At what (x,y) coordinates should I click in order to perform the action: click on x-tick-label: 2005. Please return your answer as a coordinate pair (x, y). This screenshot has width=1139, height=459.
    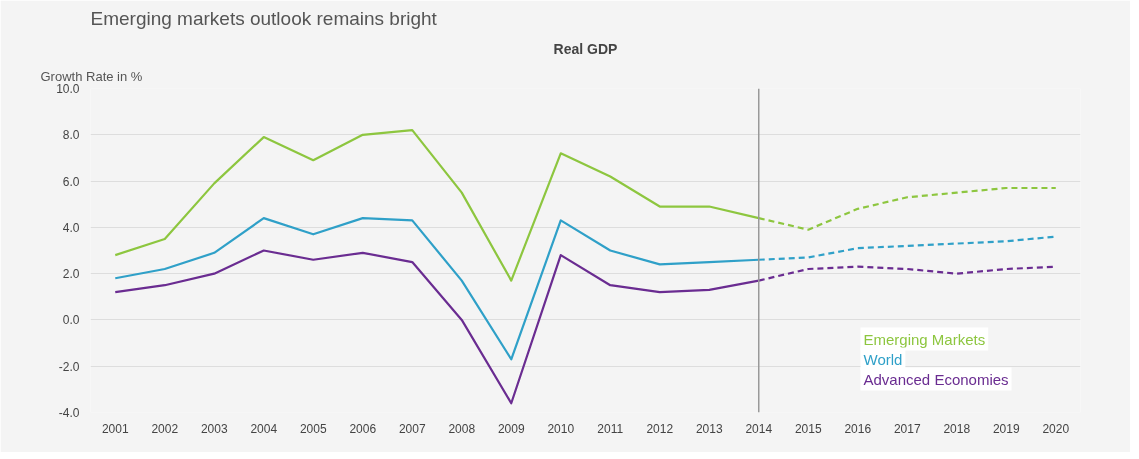
    Looking at the image, I should click on (313, 428).